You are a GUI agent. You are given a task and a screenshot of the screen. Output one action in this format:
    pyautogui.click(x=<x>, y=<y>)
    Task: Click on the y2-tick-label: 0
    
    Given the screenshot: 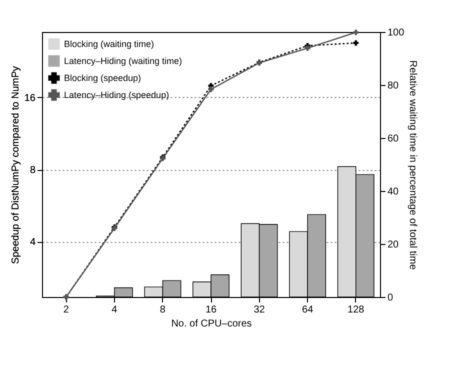 What is the action you would take?
    pyautogui.click(x=391, y=298)
    